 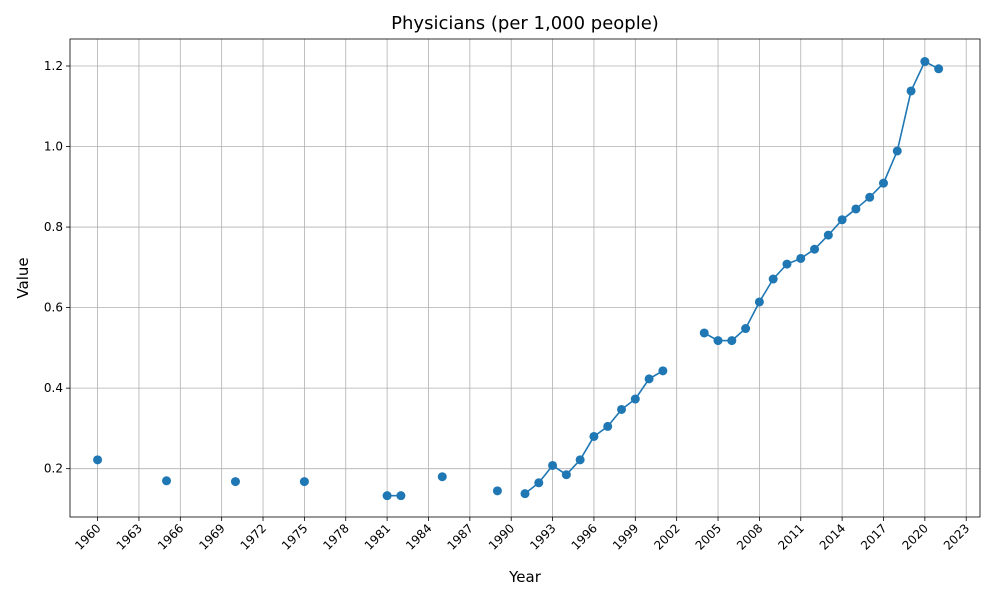 What do you see at coordinates (418, 536) in the screenshot?
I see `x-tick-label: 1984` at bounding box center [418, 536].